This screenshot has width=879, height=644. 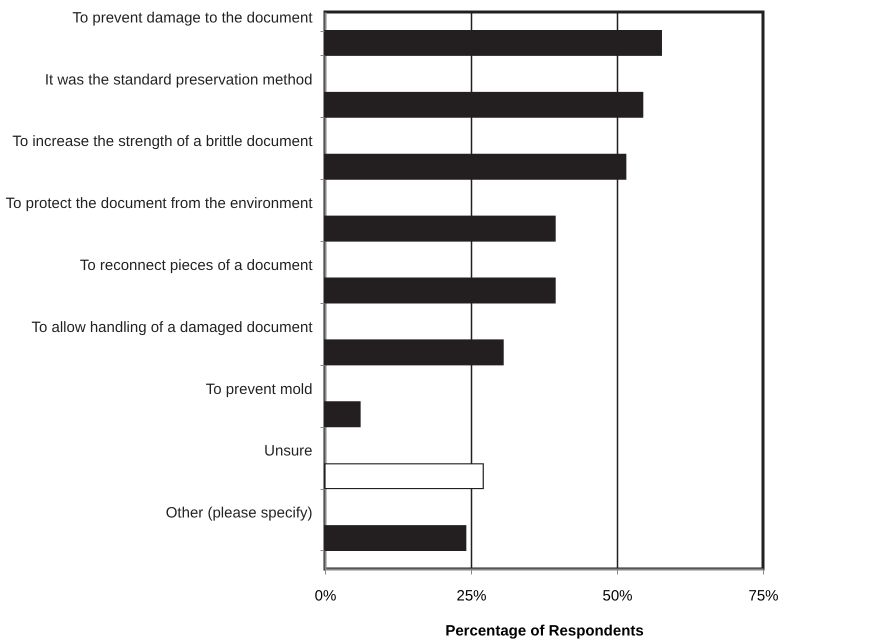 What do you see at coordinates (763, 596) in the screenshot?
I see `x-tick-label: 75%` at bounding box center [763, 596].